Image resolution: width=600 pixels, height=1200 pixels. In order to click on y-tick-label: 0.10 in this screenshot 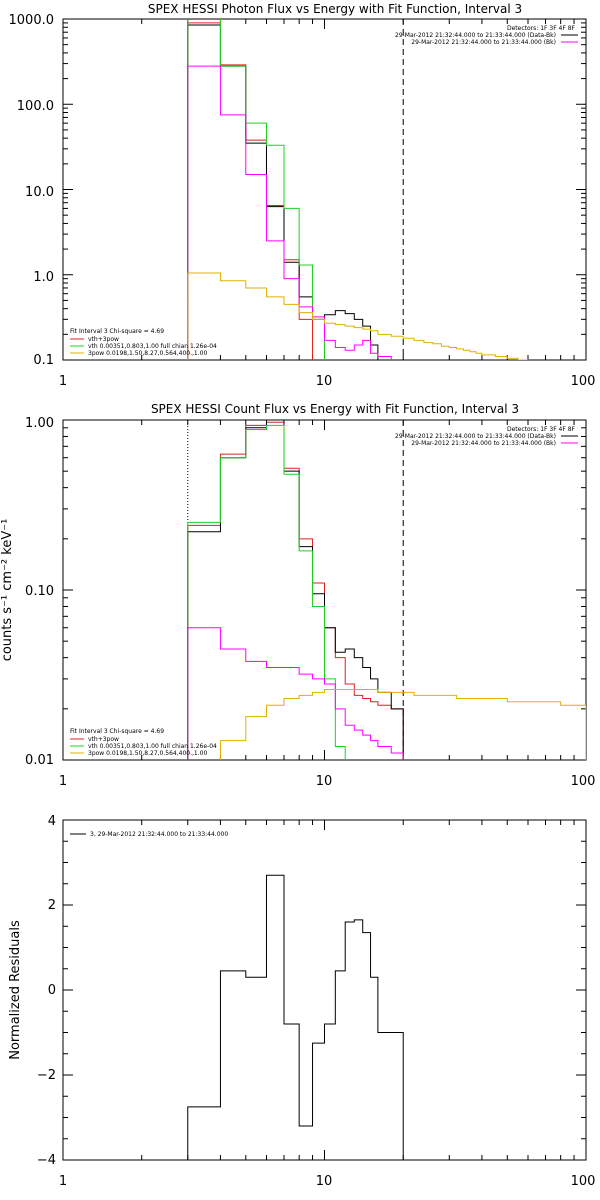, I will do `click(39, 591)`.